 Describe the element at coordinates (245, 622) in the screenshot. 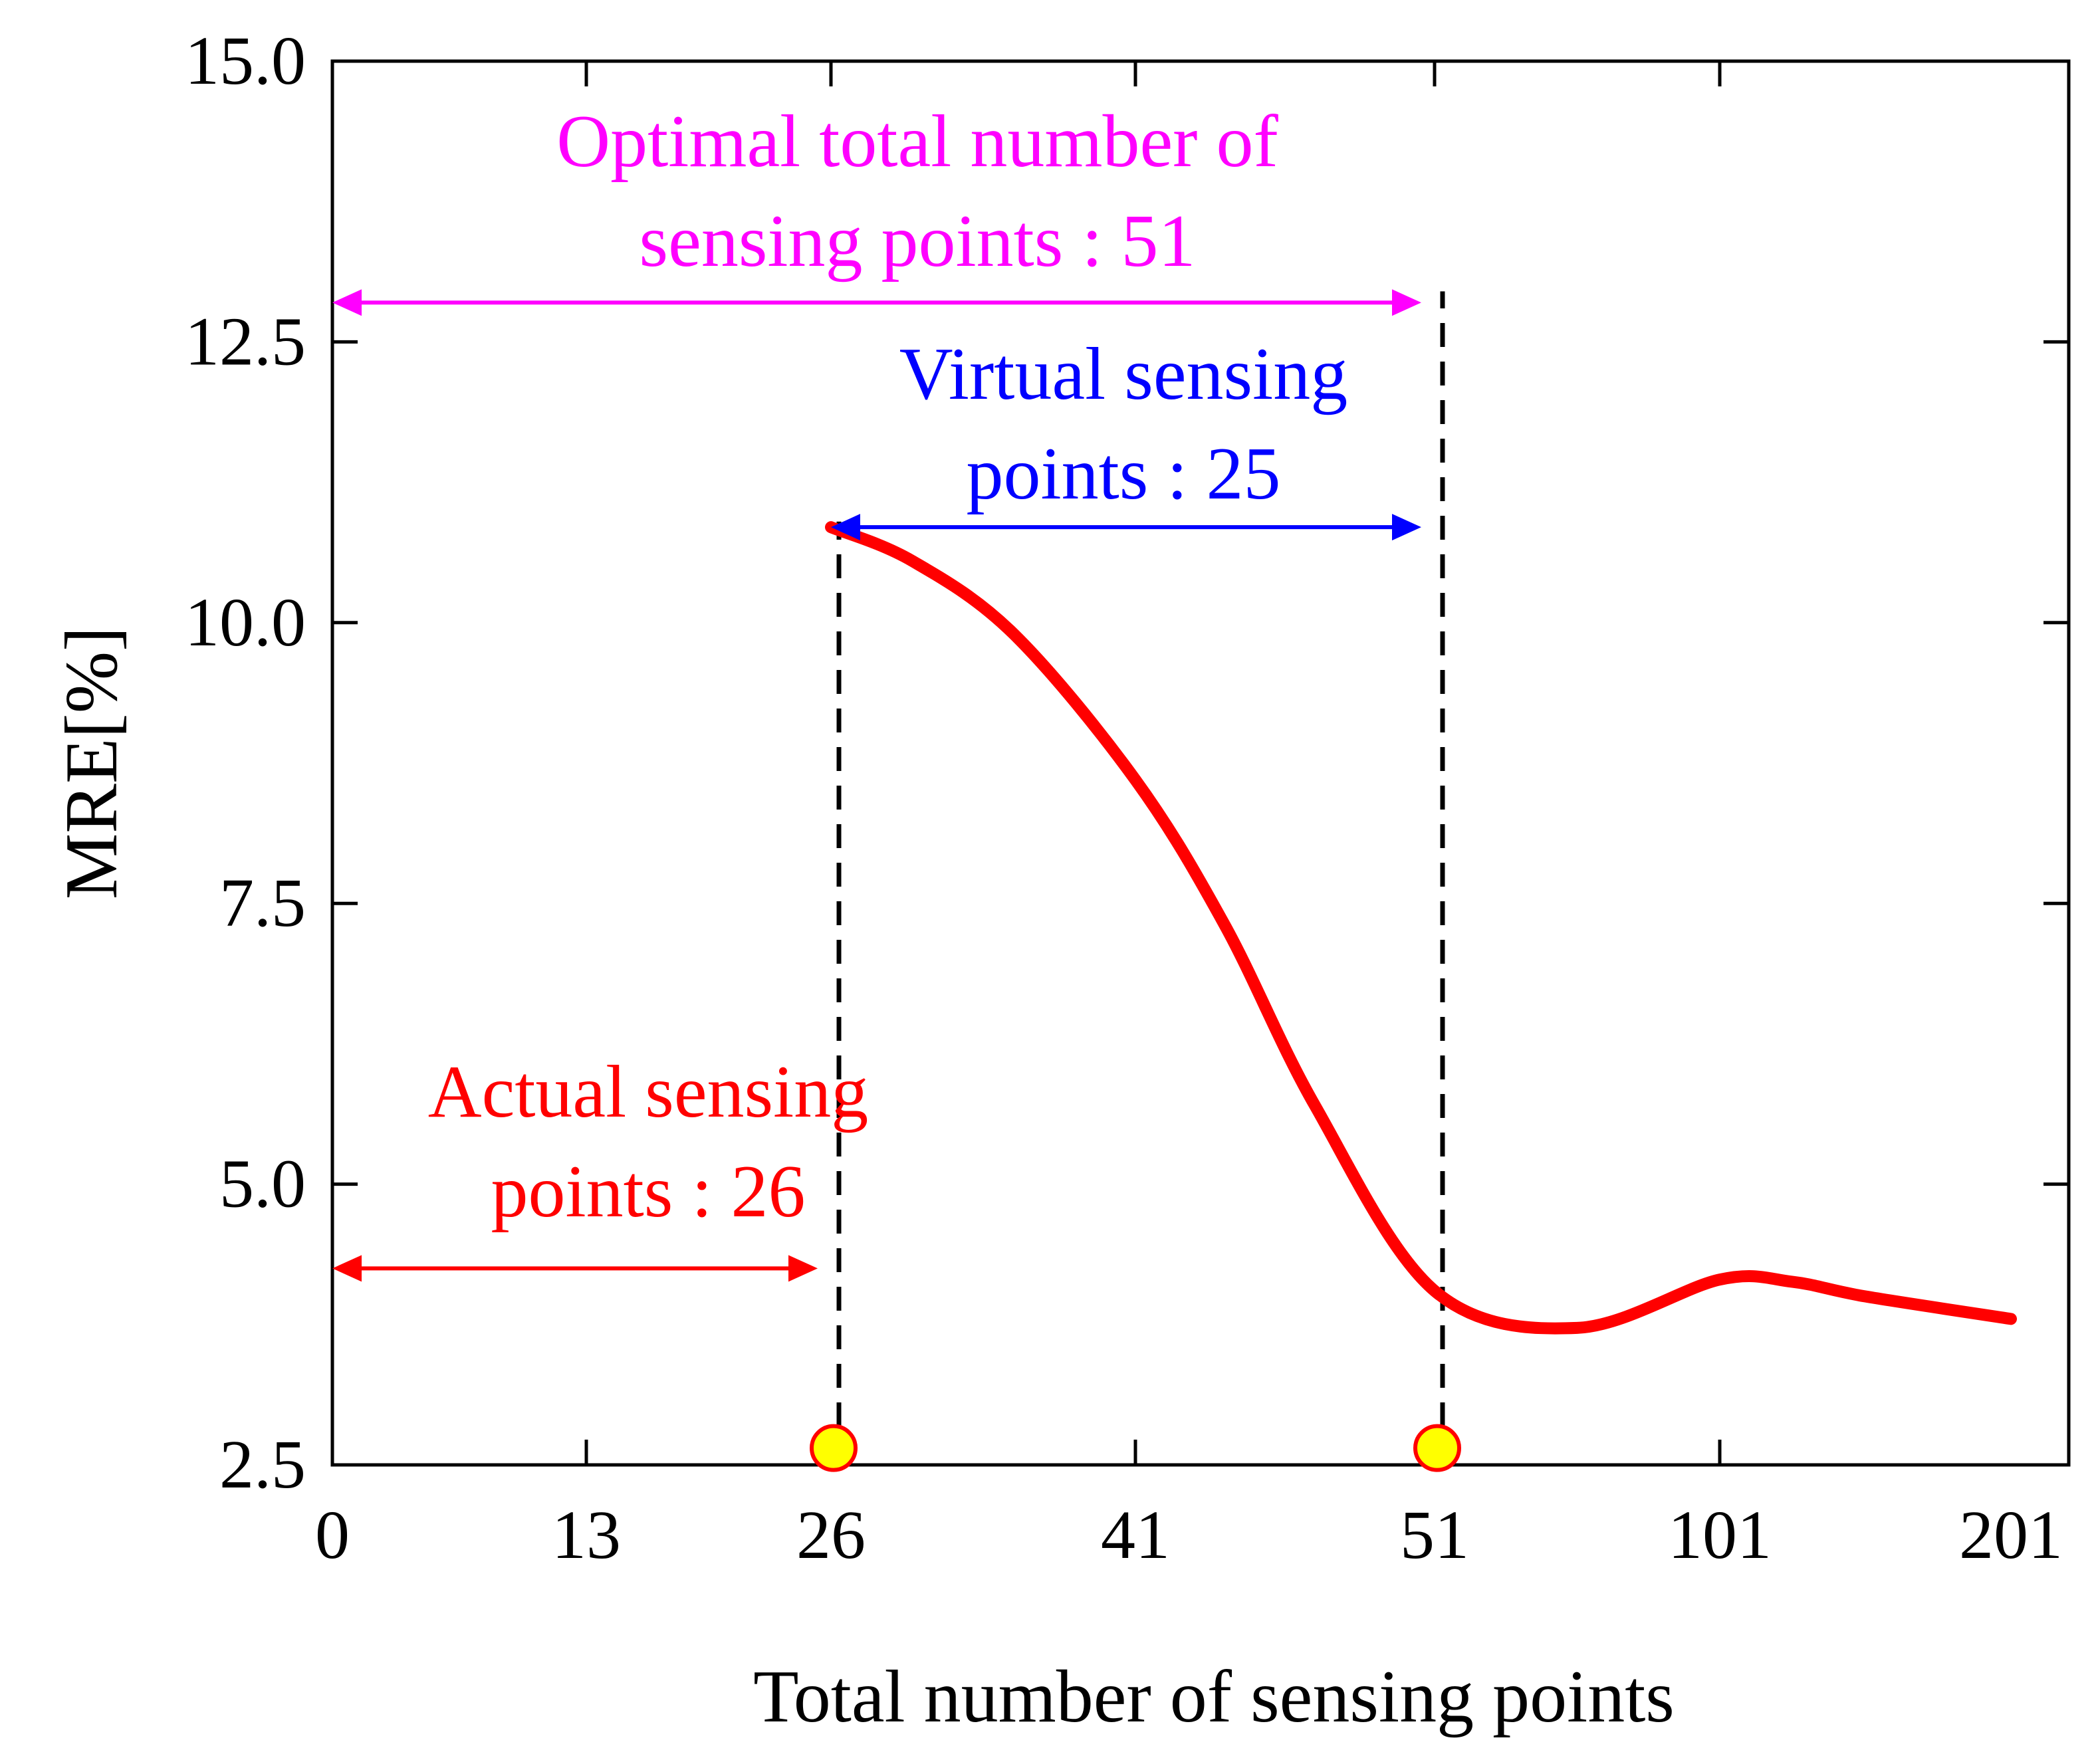

I see `y-tick-label: 10.0` at that location.